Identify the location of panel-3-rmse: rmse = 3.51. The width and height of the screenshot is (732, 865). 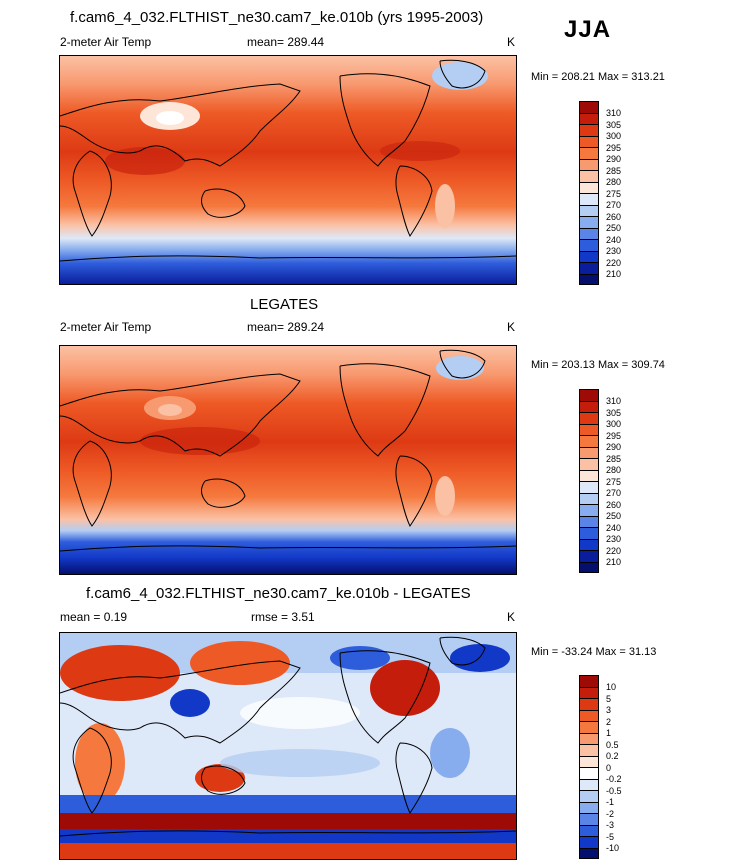
(283, 617).